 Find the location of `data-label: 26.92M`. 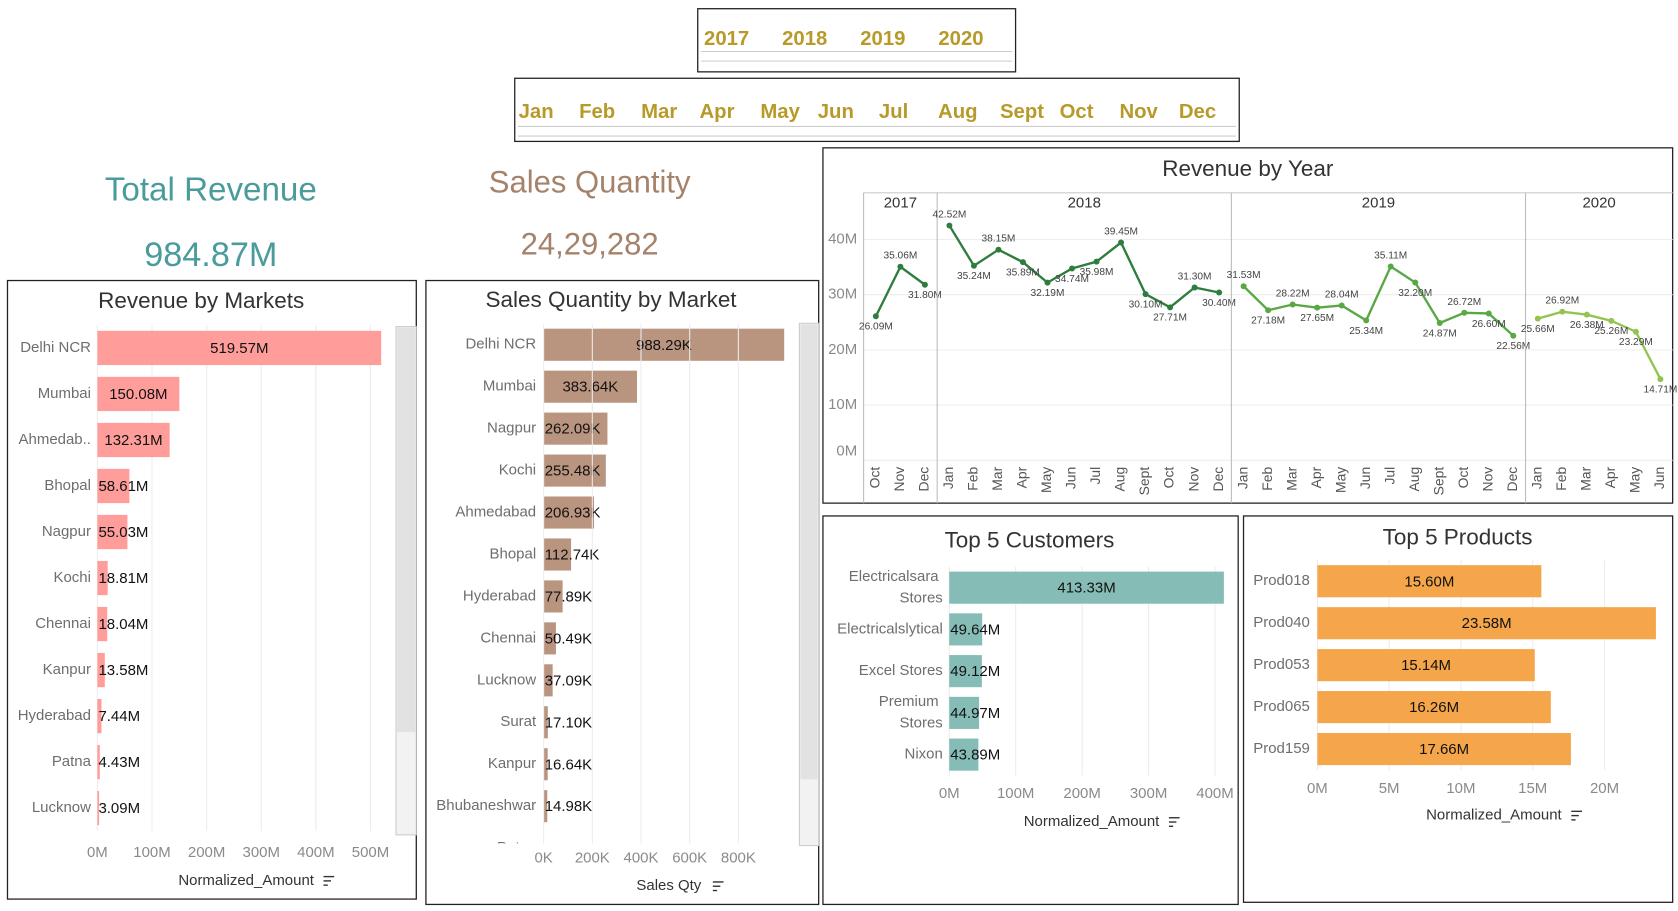

data-label: 26.92M is located at coordinates (1562, 301).